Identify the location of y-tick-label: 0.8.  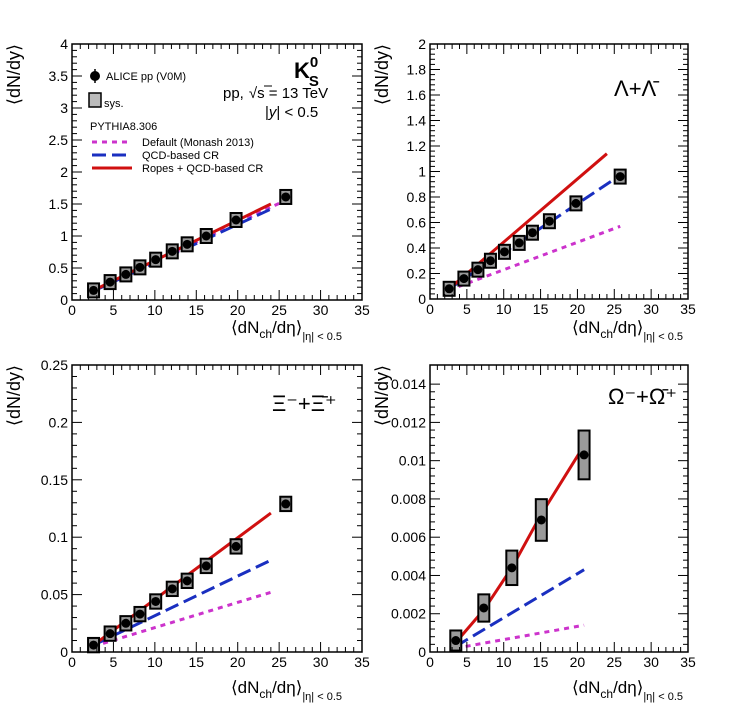
(417, 197).